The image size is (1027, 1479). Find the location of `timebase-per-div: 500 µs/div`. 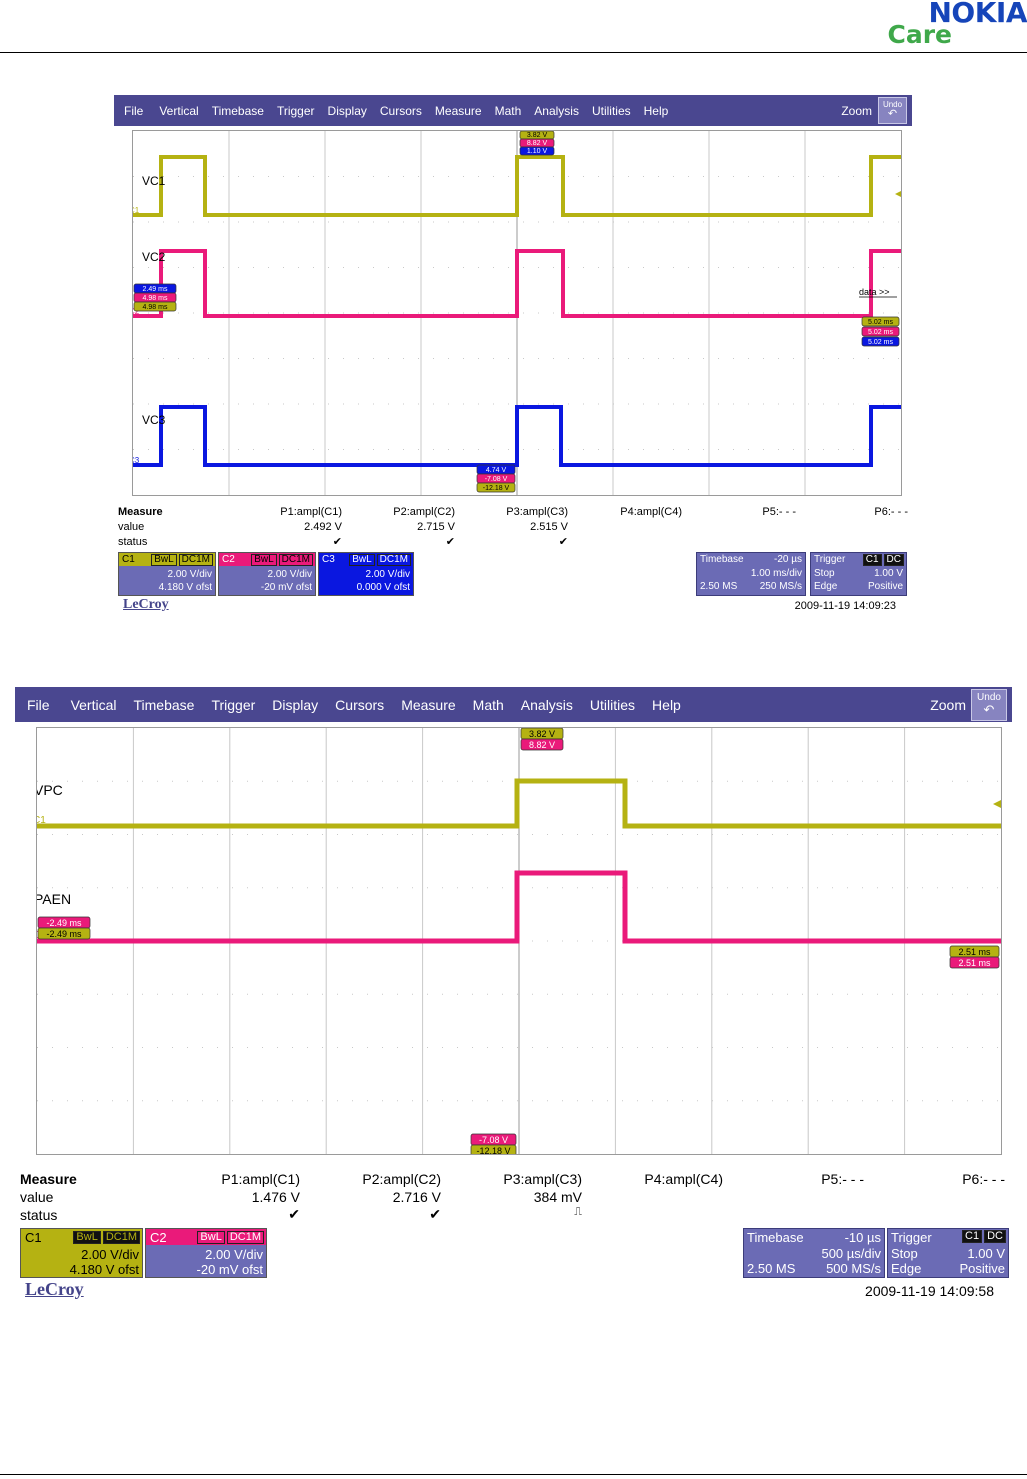

timebase-per-div: 500 µs/div is located at coordinates (851, 1253).